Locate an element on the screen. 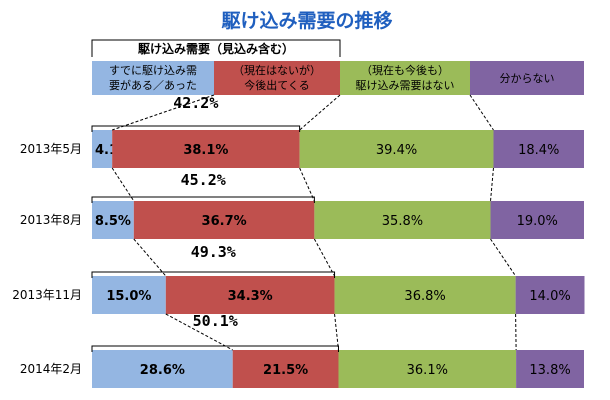 The width and height of the screenshot is (610, 400). legend-label: 分からない is located at coordinates (527, 78).